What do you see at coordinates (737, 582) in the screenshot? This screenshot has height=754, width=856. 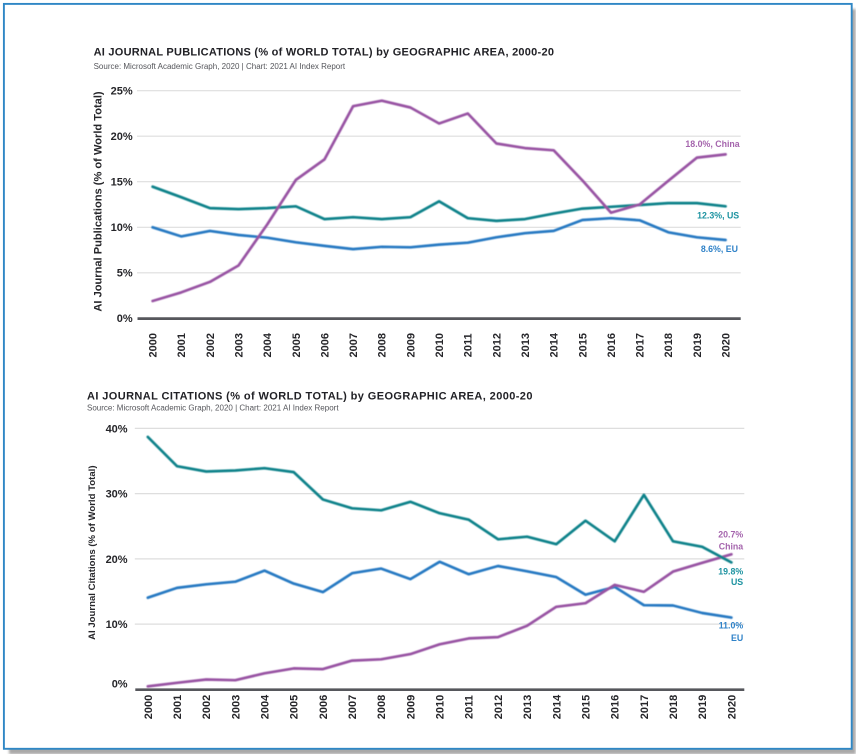 I see `svg-text: US` at bounding box center [737, 582].